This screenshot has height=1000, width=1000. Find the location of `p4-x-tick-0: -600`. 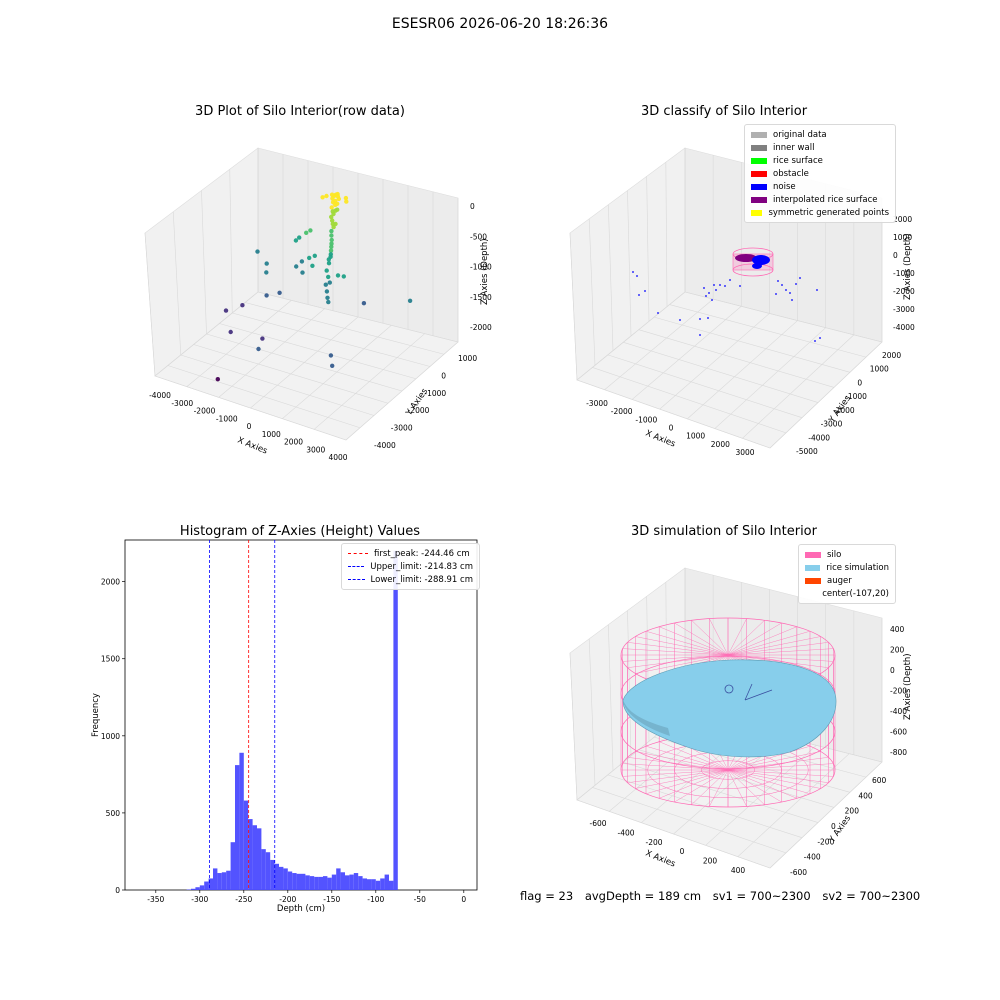

p4-x-tick-0: -600 is located at coordinates (597, 823).